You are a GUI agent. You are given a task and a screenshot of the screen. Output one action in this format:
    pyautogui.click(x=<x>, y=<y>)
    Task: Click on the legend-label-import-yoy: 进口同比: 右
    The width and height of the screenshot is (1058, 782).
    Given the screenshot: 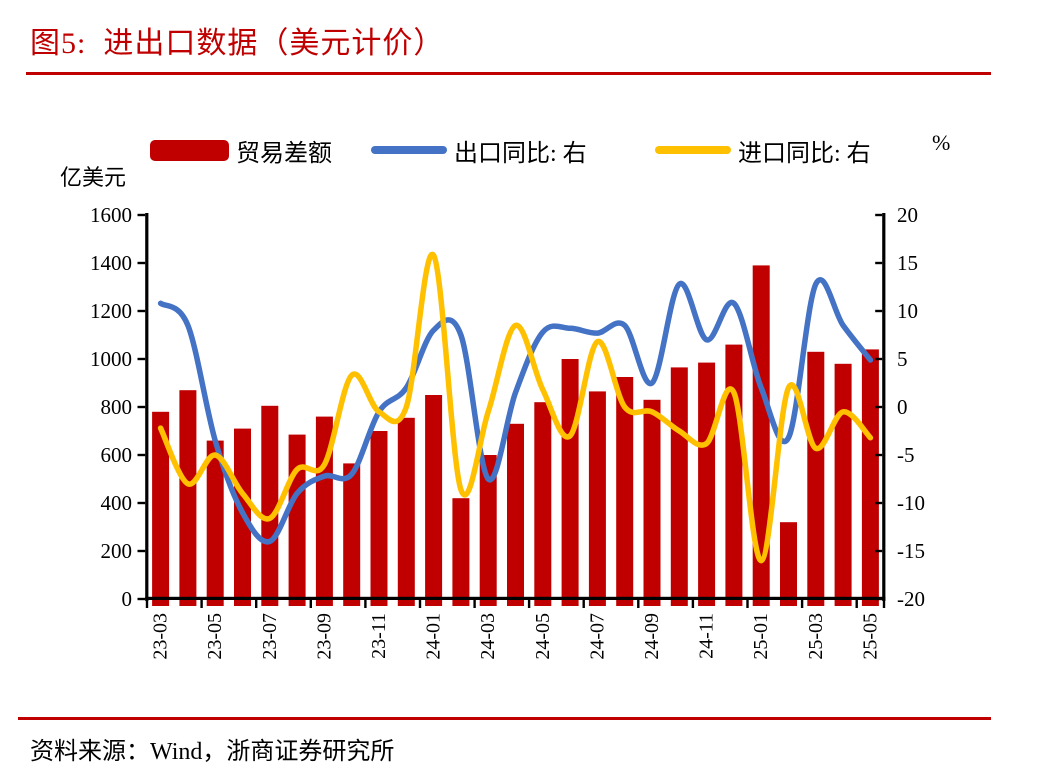 What is the action you would take?
    pyautogui.click(x=804, y=153)
    